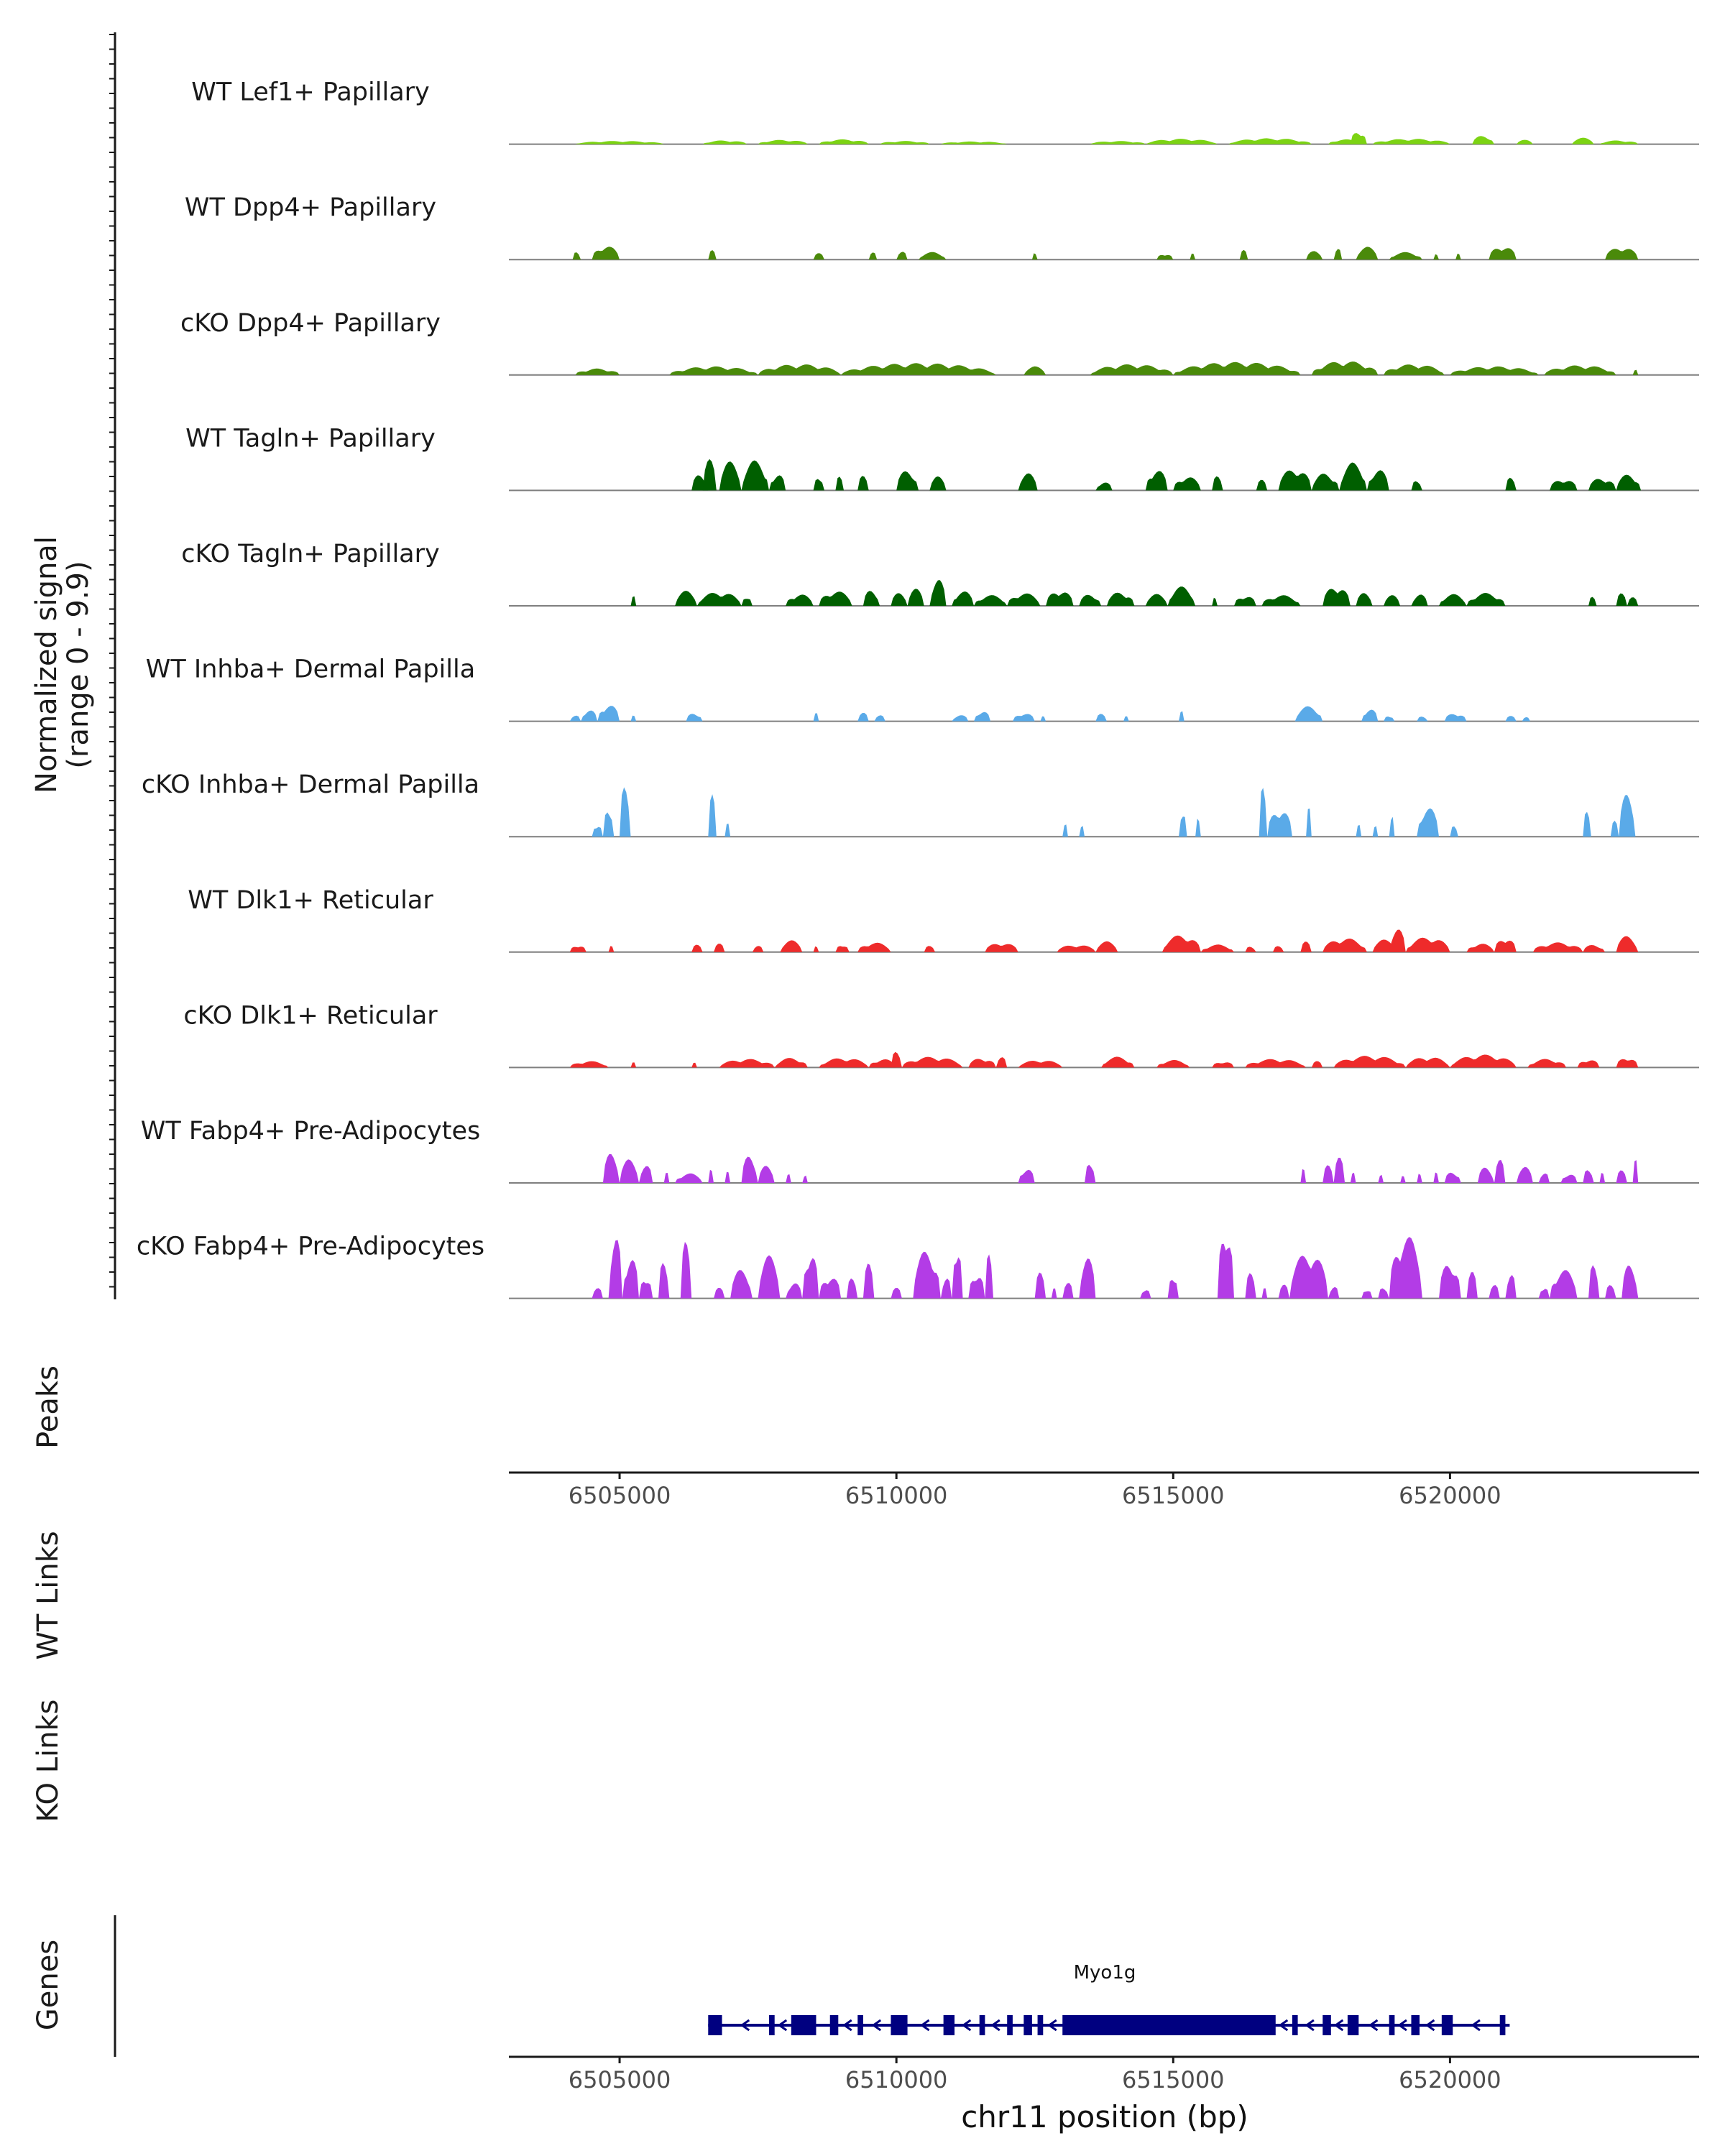 Image resolution: width=1725 pixels, height=2156 pixels. Describe the element at coordinates (943, 920) in the screenshot. I see `track-7: WT Dlk1+ Reticular` at that location.